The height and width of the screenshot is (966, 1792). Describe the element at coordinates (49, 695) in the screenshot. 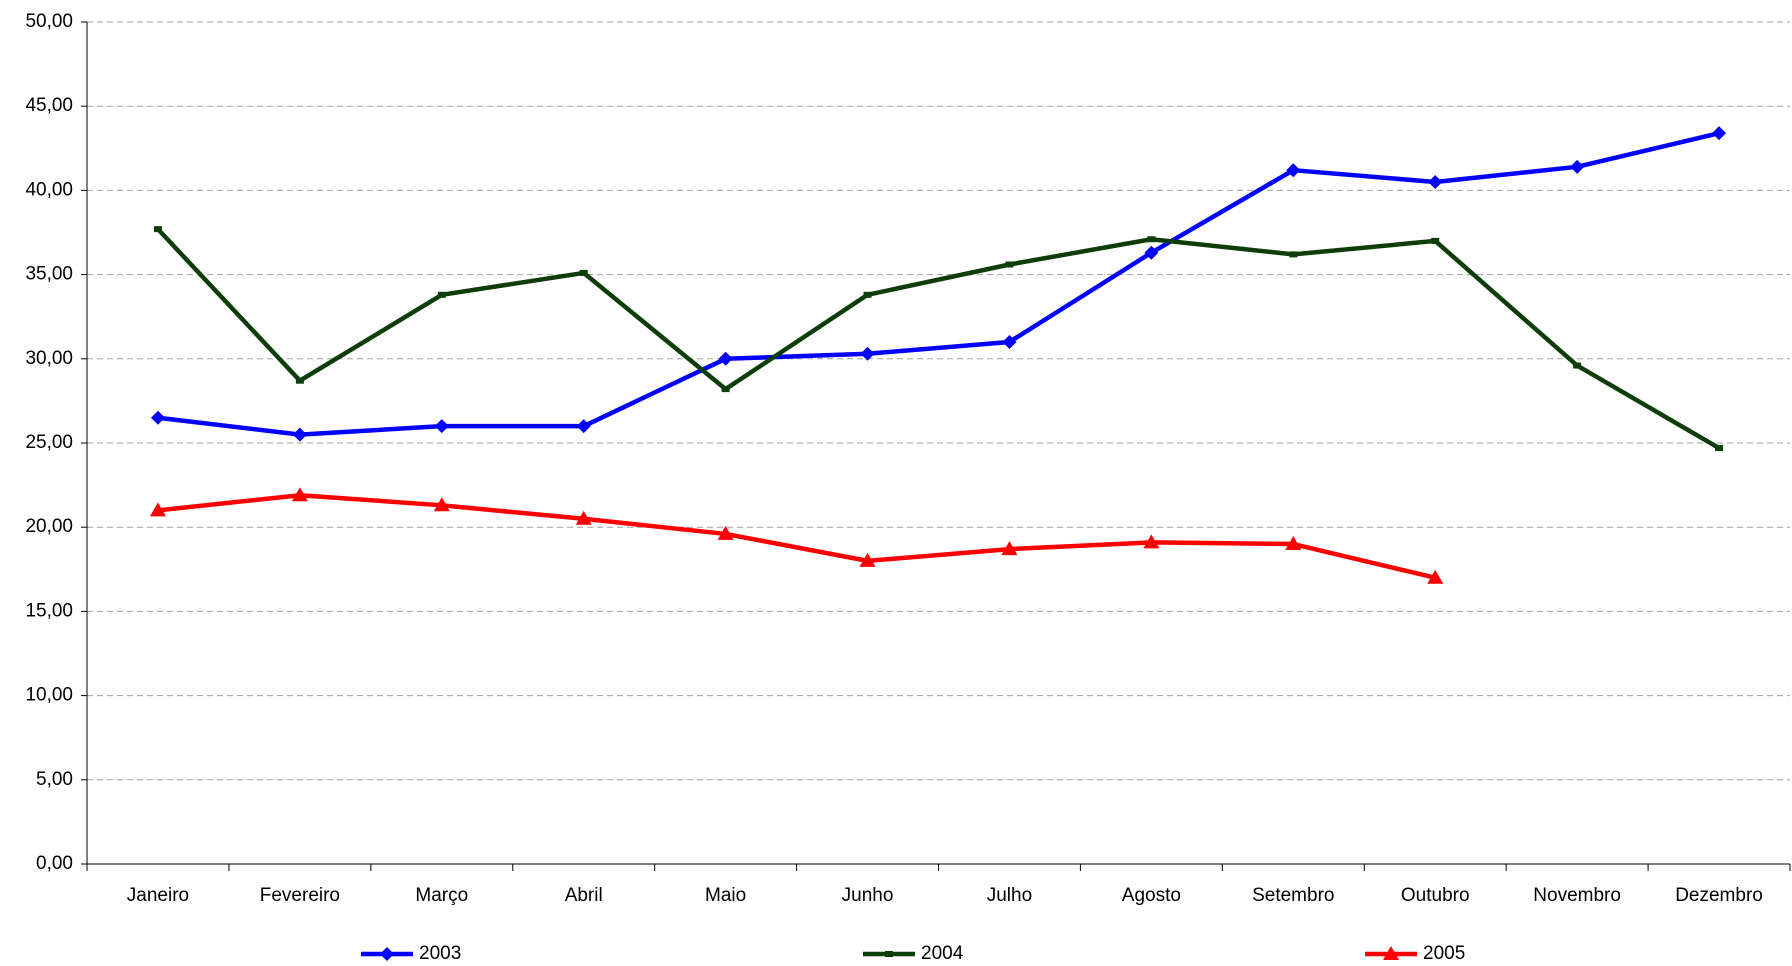

I see `y-tick-label: 10,00` at that location.